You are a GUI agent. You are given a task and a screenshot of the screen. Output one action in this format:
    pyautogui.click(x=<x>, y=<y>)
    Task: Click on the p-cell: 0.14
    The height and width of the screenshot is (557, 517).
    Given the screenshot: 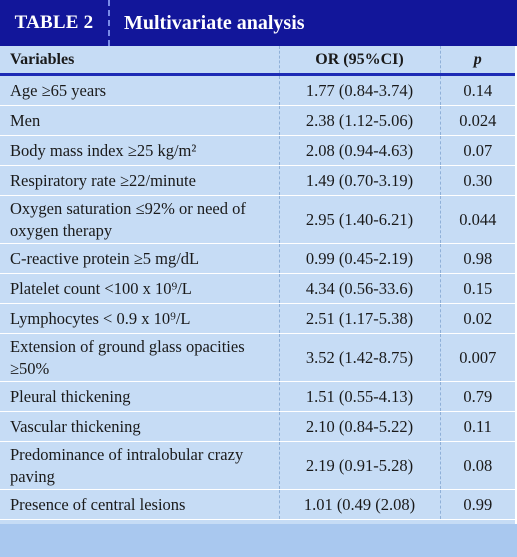 What is the action you would take?
    pyautogui.click(x=477, y=90)
    